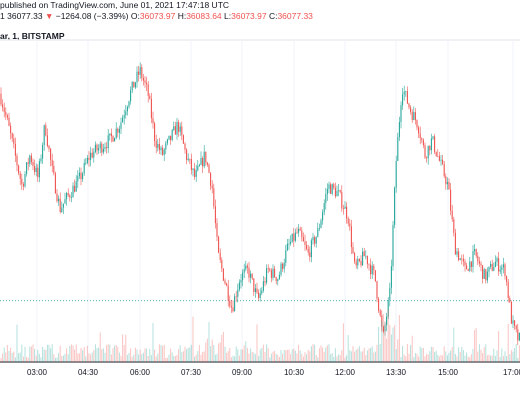  What do you see at coordinates (511, 372) in the screenshot?
I see `x-tick-label: 17:00` at bounding box center [511, 372].